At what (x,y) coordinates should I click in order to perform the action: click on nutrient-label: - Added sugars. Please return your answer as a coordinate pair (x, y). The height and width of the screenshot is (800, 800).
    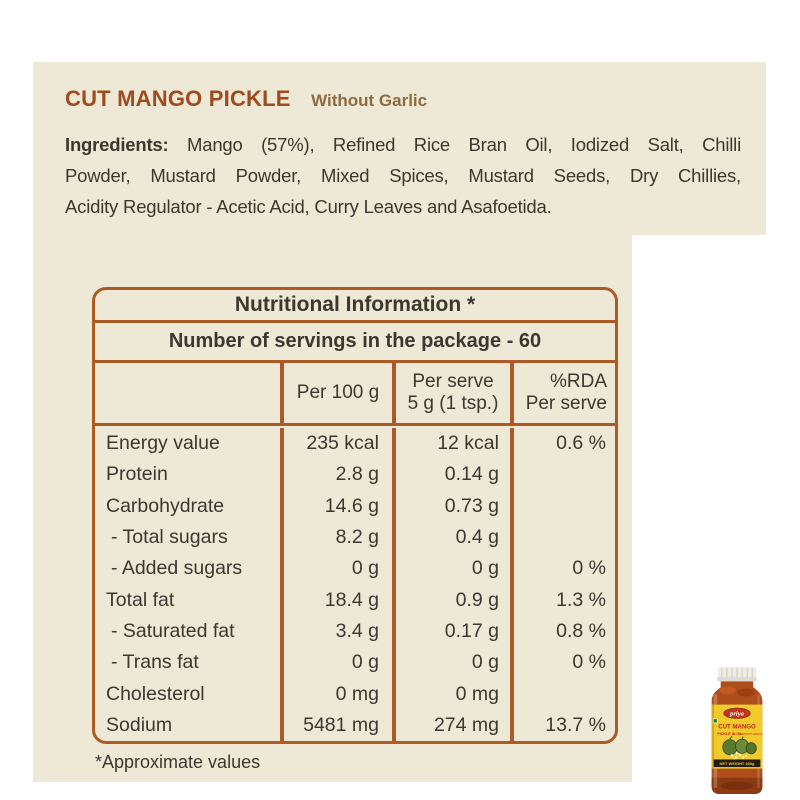
    Looking at the image, I should click on (177, 568).